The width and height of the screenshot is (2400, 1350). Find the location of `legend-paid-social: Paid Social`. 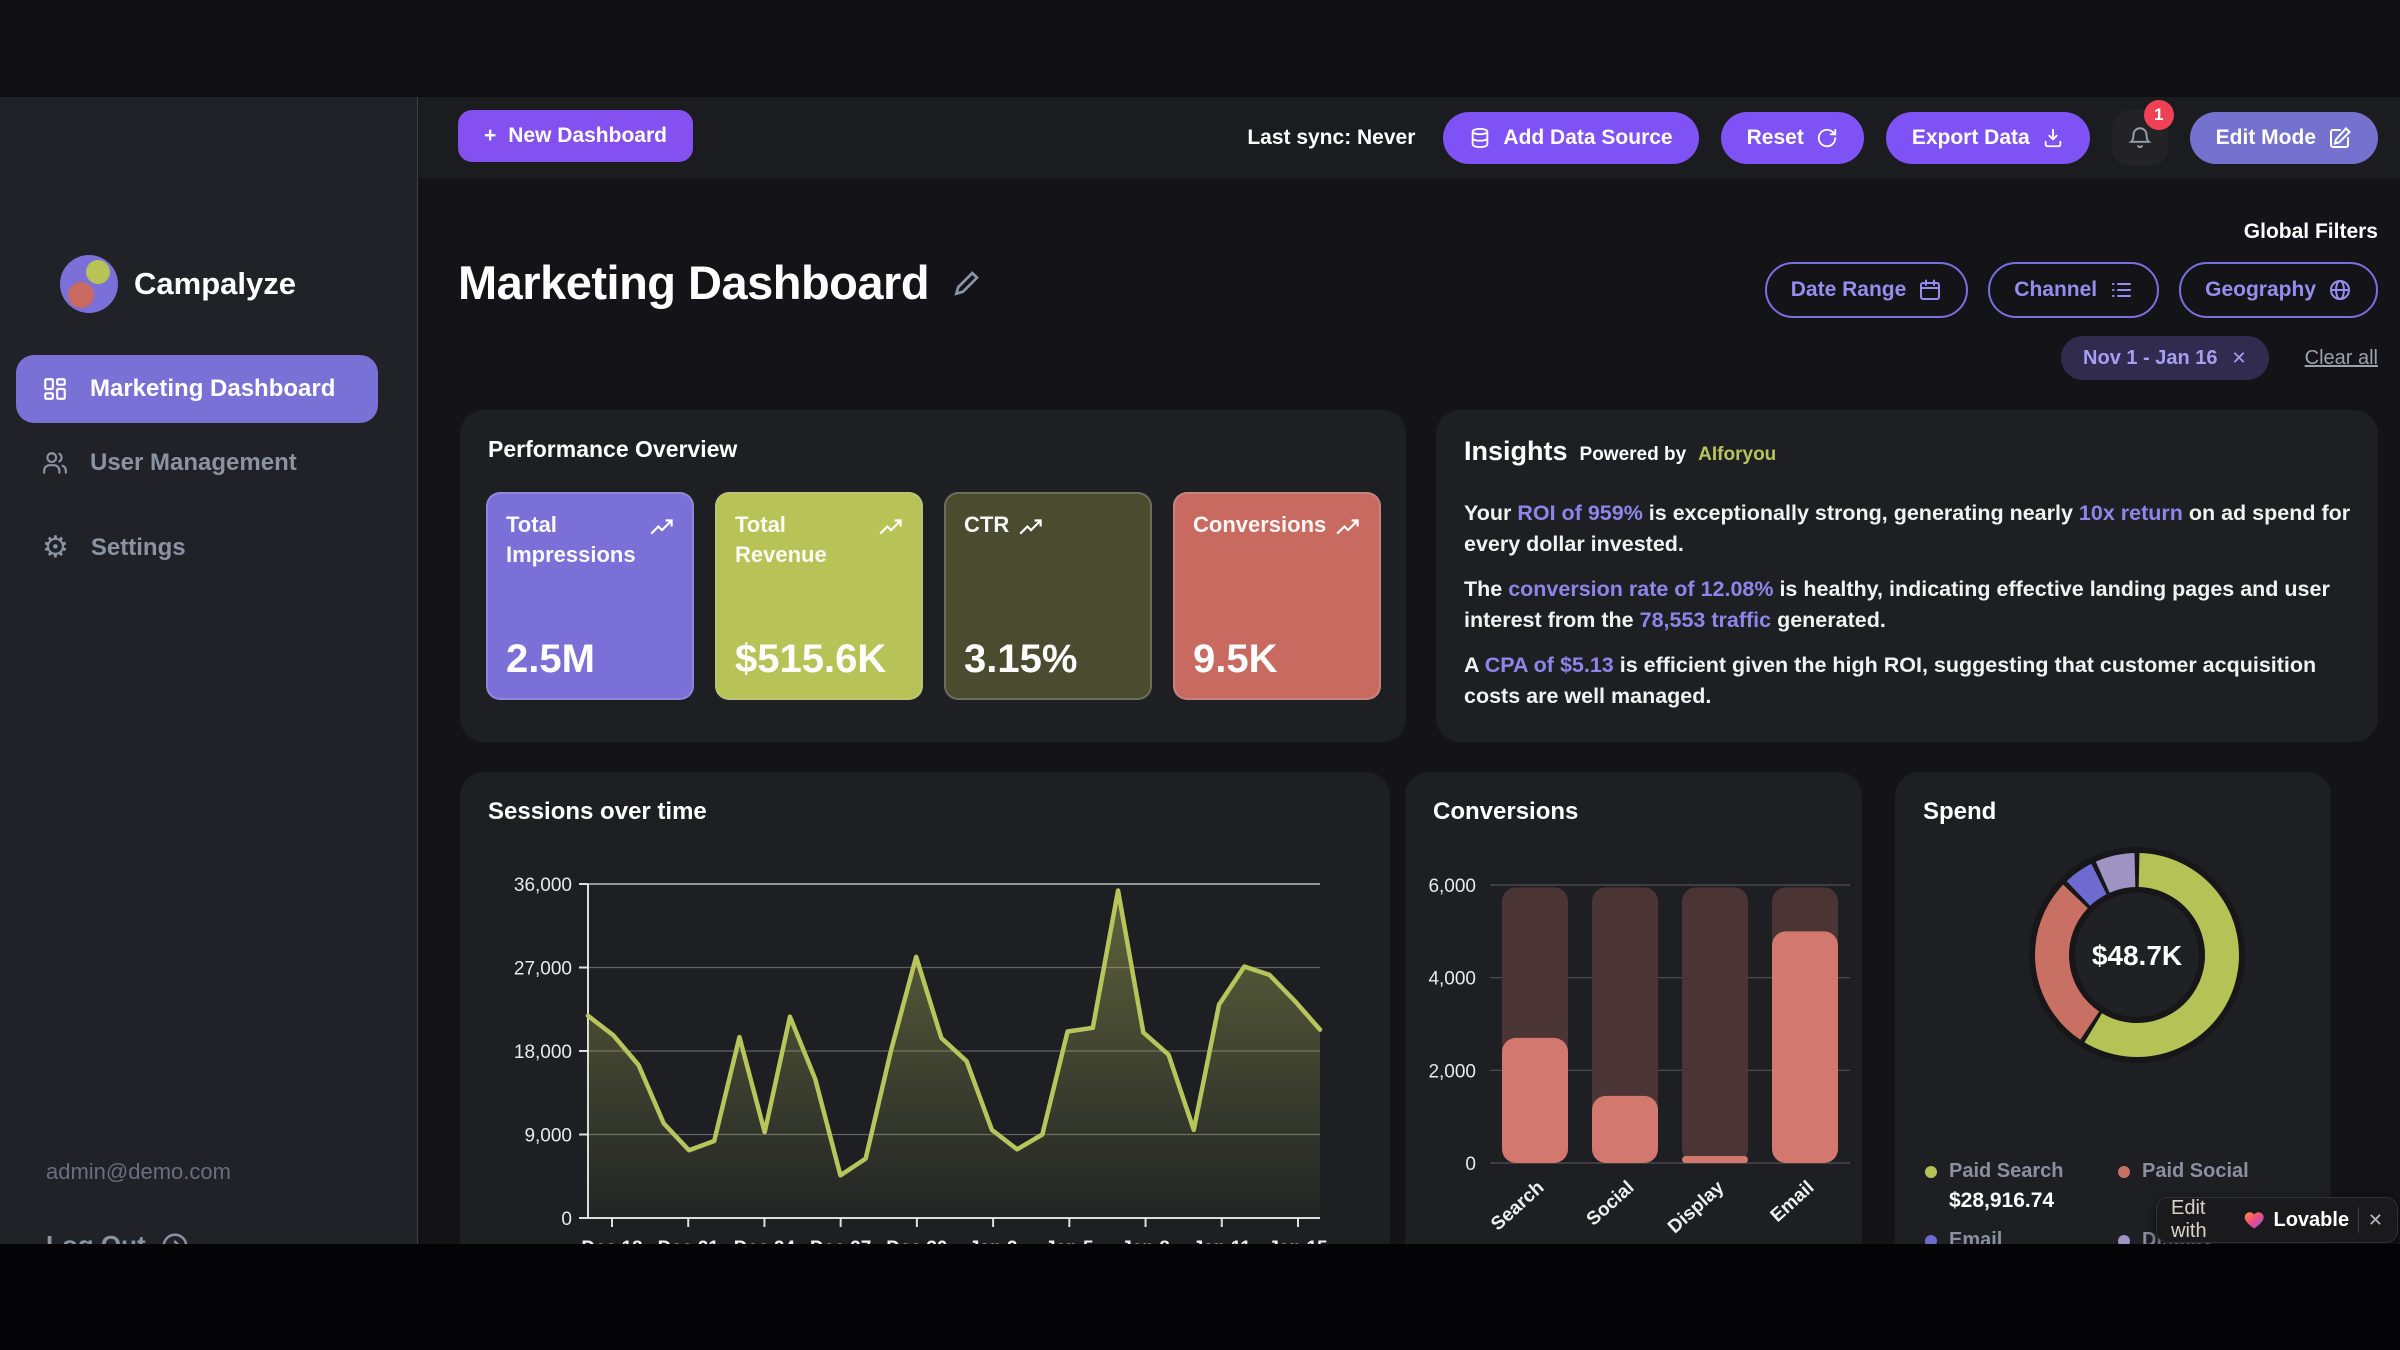

legend-paid-social: Paid Social is located at coordinates (2214, 1171).